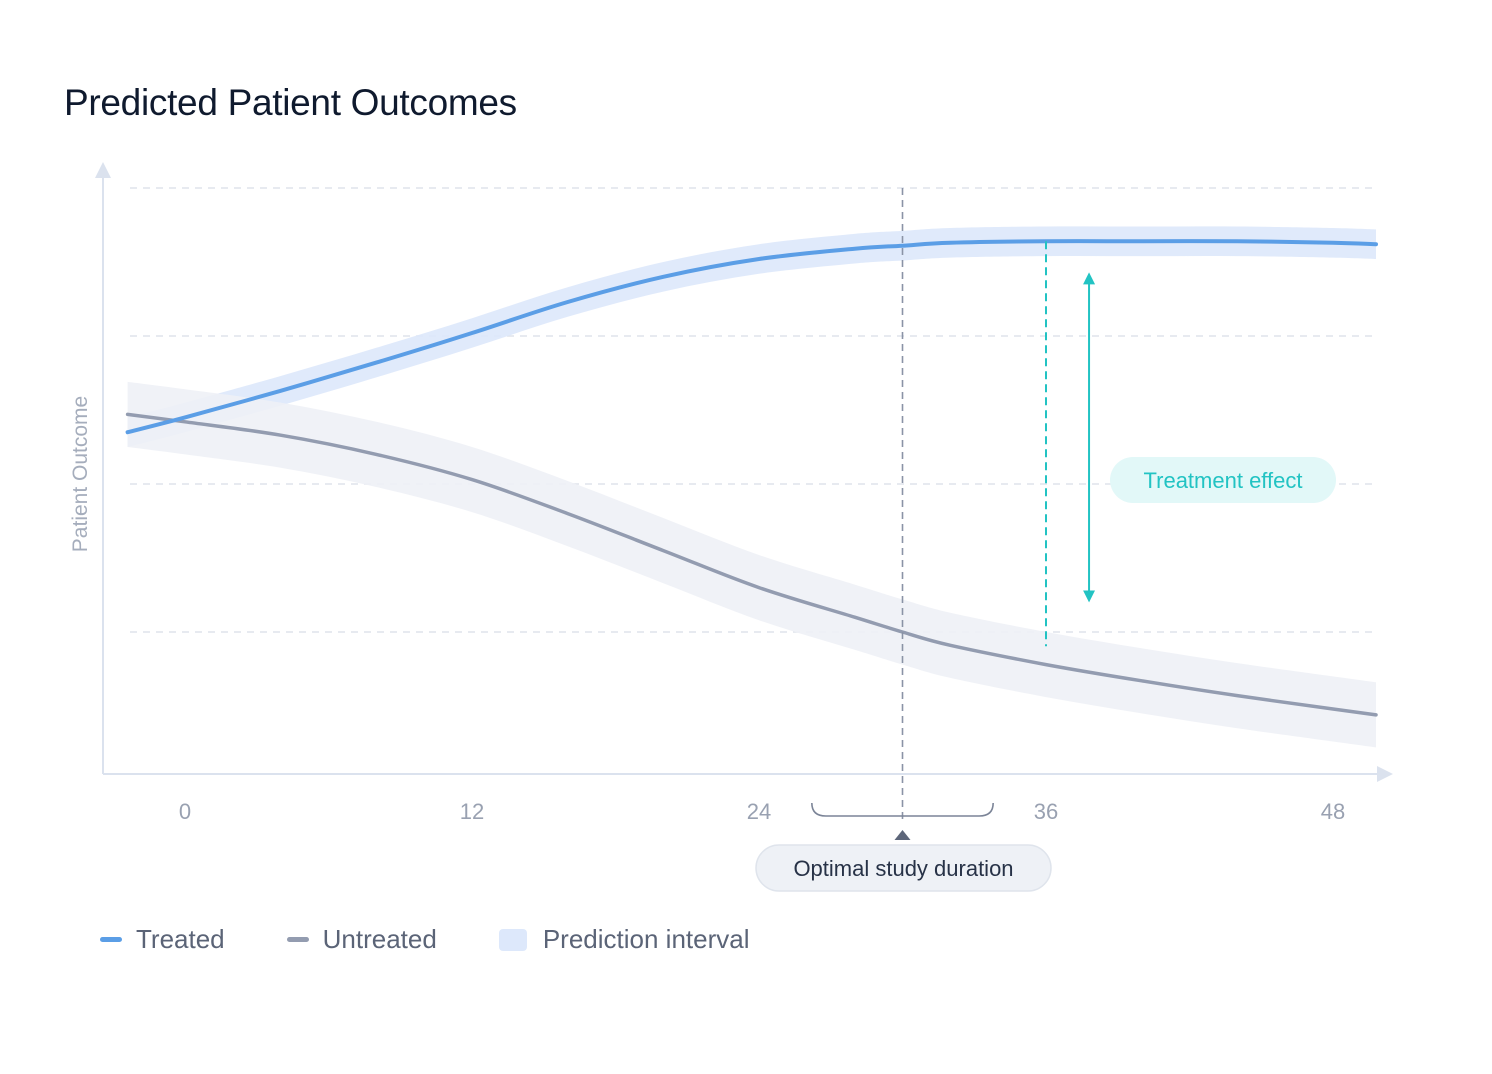 The width and height of the screenshot is (1492, 1074). I want to click on optimal-duration-pointer, so click(902, 835).